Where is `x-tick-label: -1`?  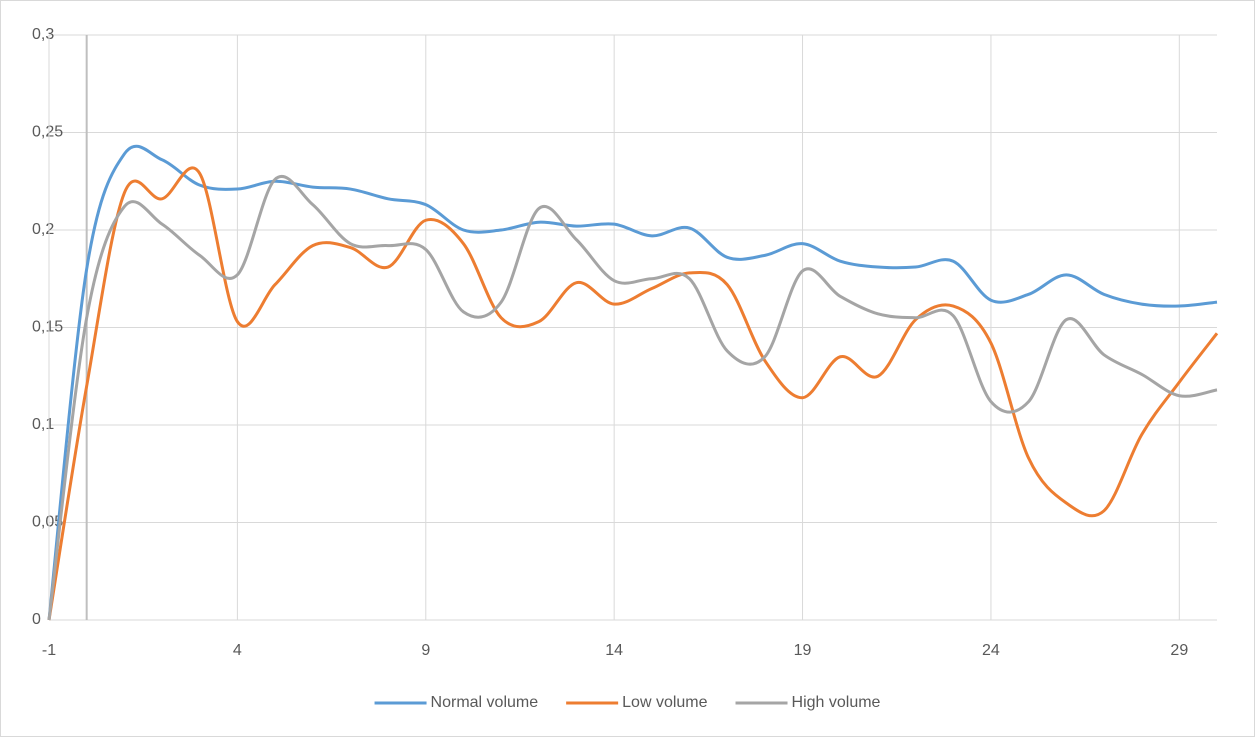 x-tick-label: -1 is located at coordinates (49, 650).